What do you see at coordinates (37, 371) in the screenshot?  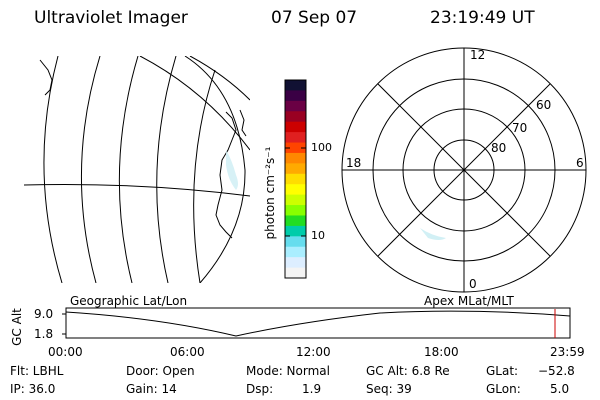 I see `filter-info: Flt: LBHL` at bounding box center [37, 371].